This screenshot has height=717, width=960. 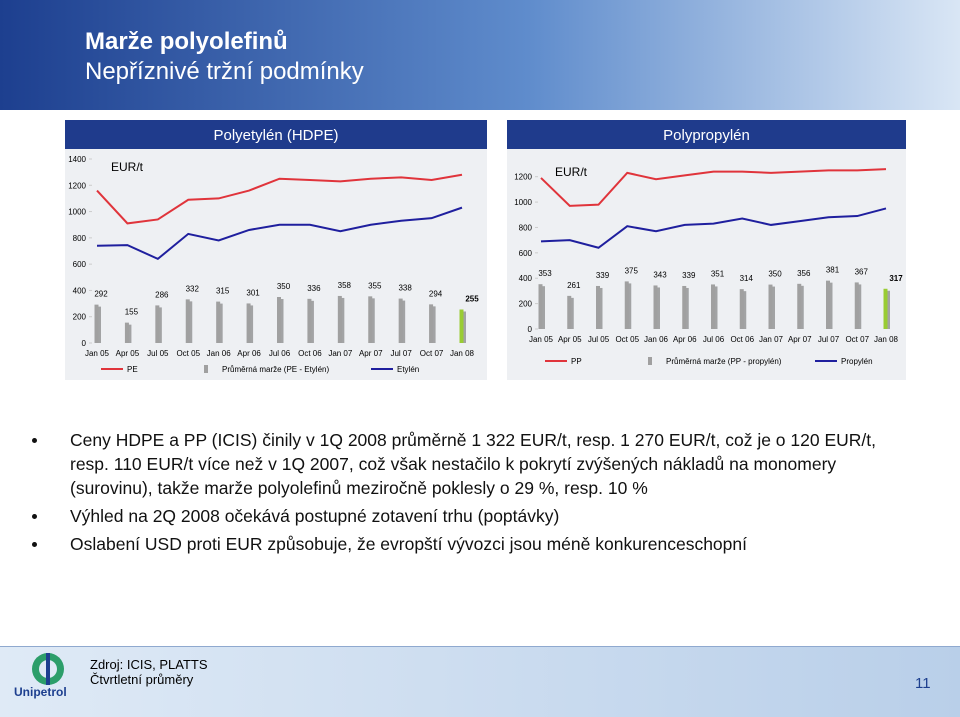 I want to click on data-label: 301, so click(x=253, y=292).